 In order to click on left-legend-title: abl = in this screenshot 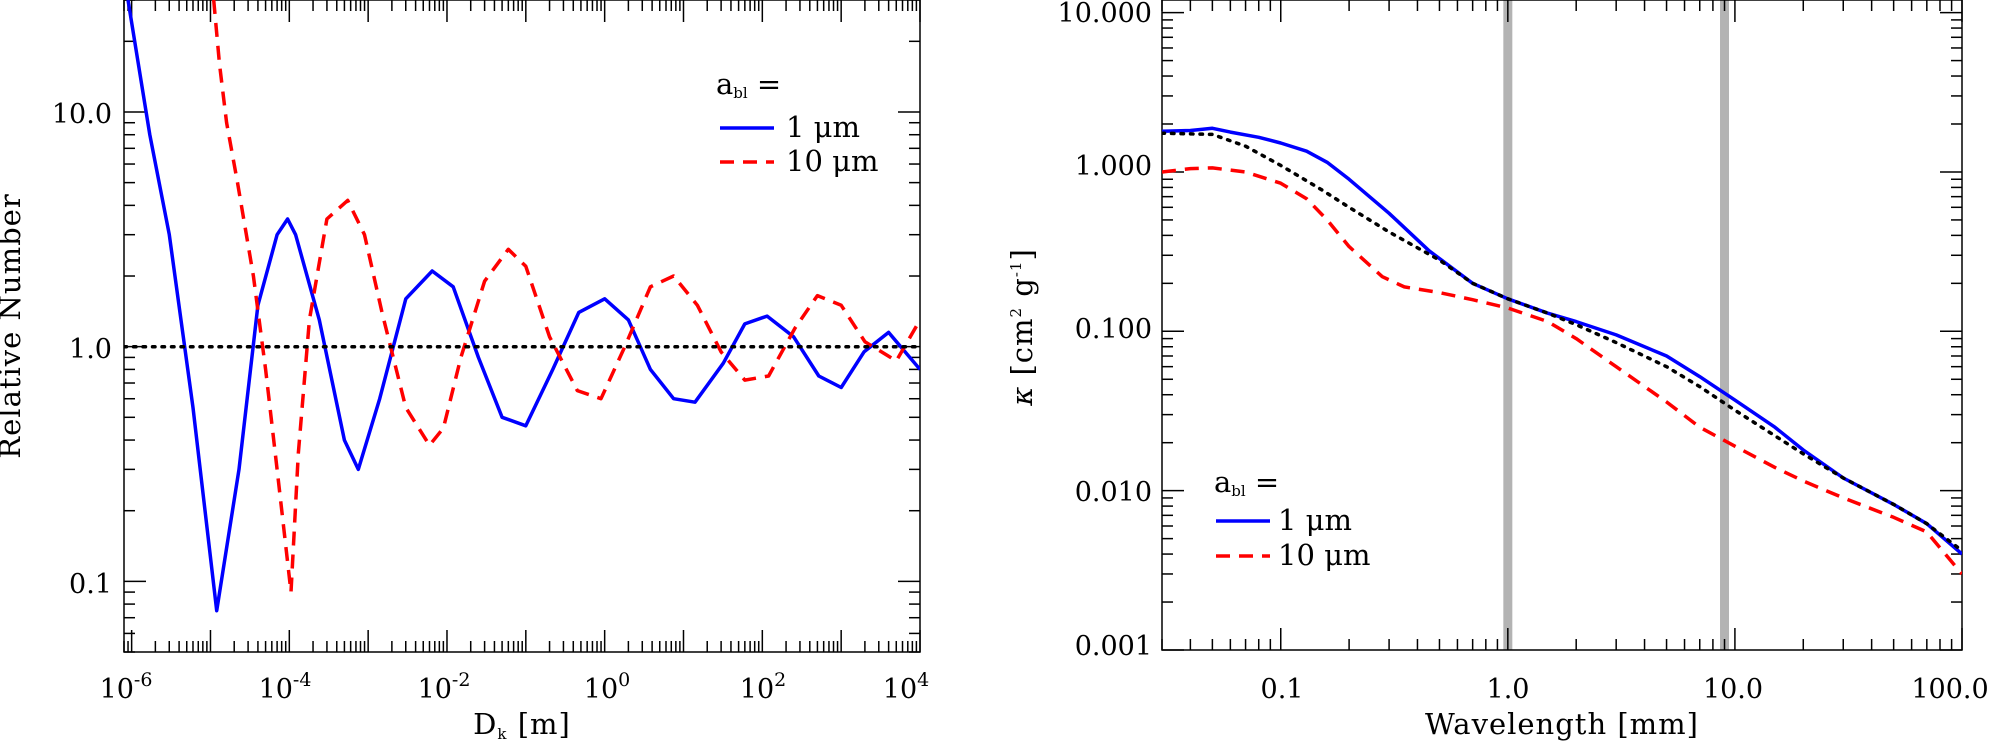, I will do `click(748, 84)`.